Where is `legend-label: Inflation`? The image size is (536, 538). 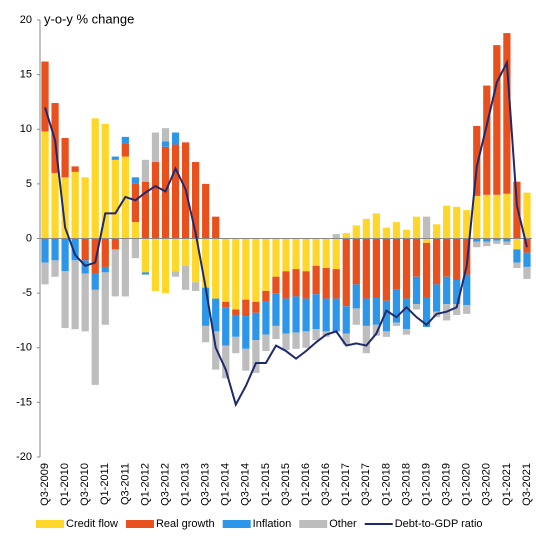 legend-label: Inflation is located at coordinates (272, 524).